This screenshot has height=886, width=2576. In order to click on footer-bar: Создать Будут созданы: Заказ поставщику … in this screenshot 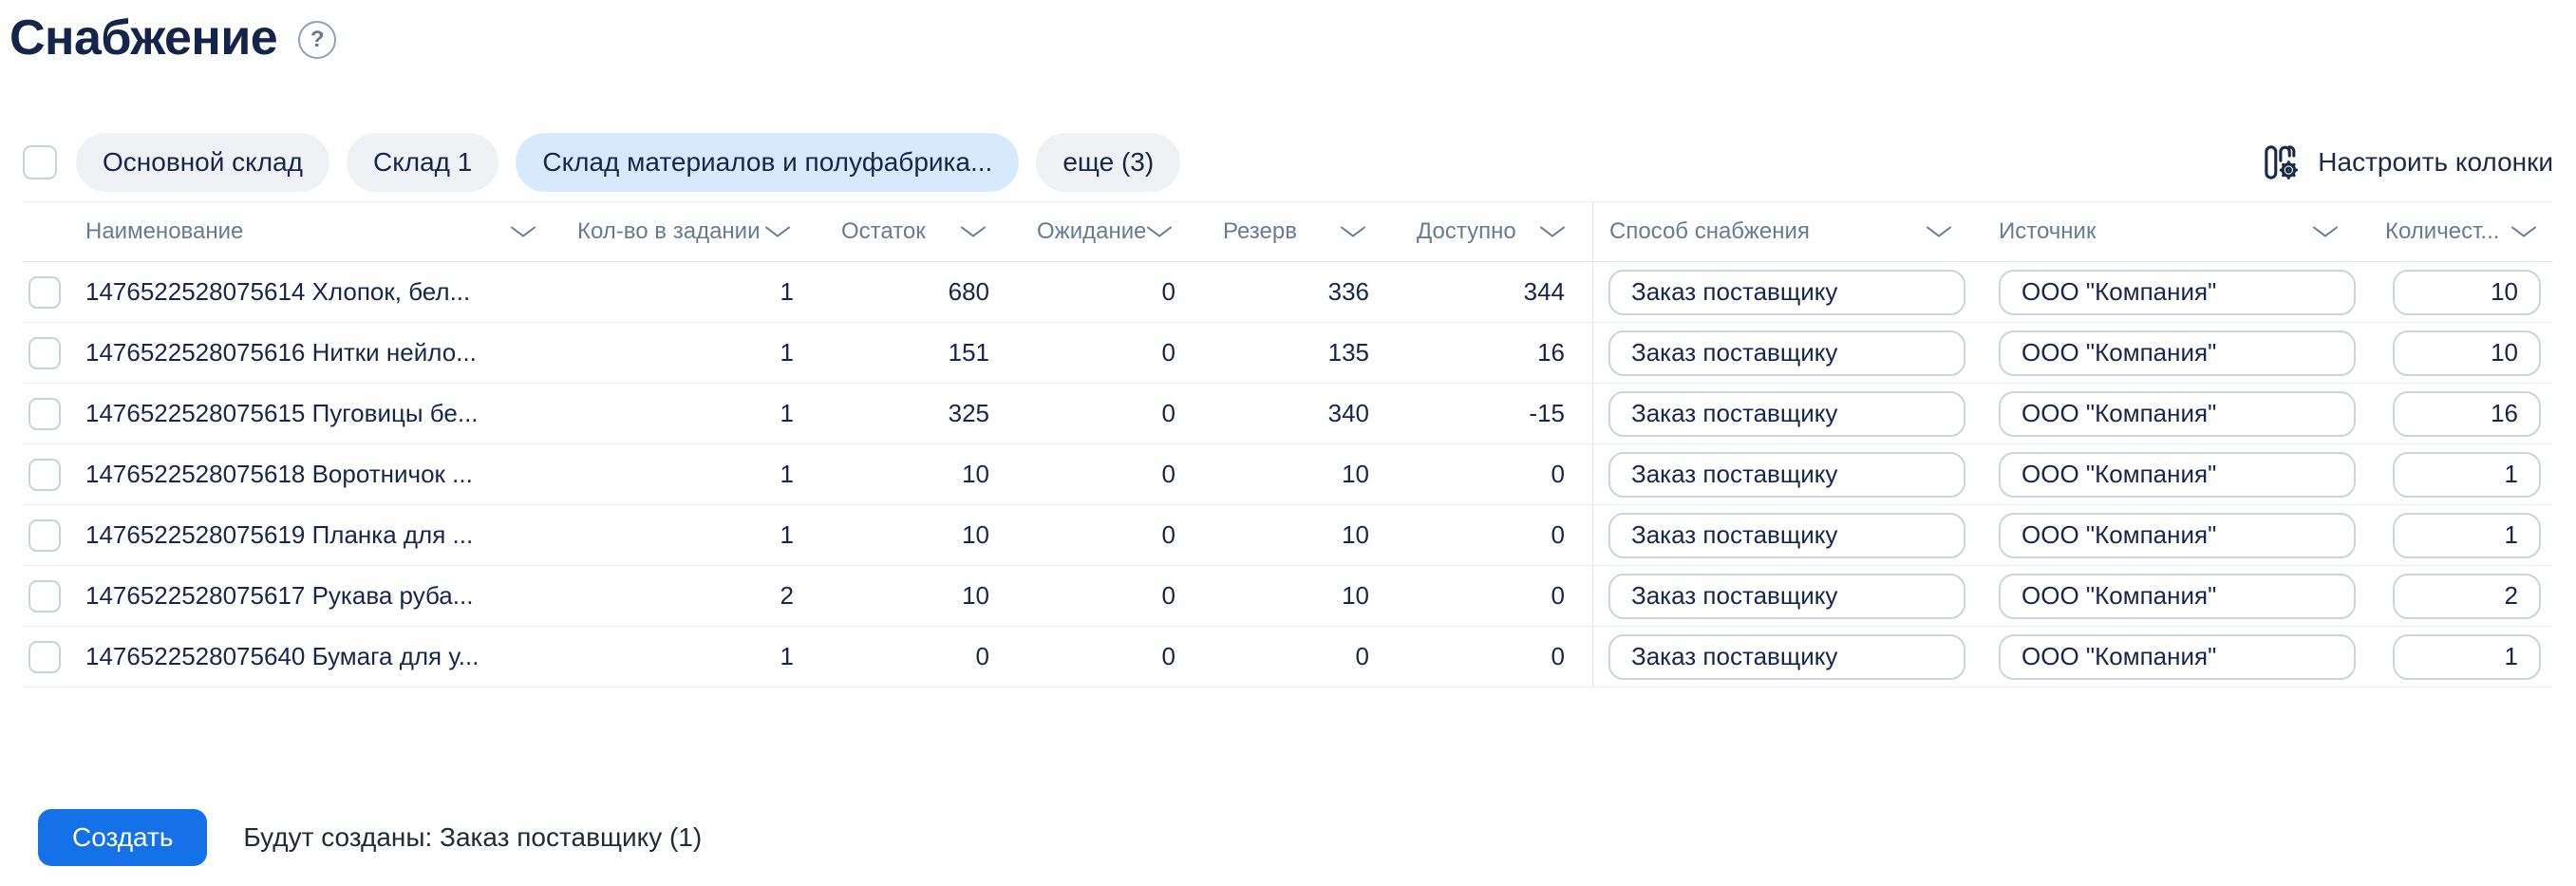, I will do `click(370, 837)`.